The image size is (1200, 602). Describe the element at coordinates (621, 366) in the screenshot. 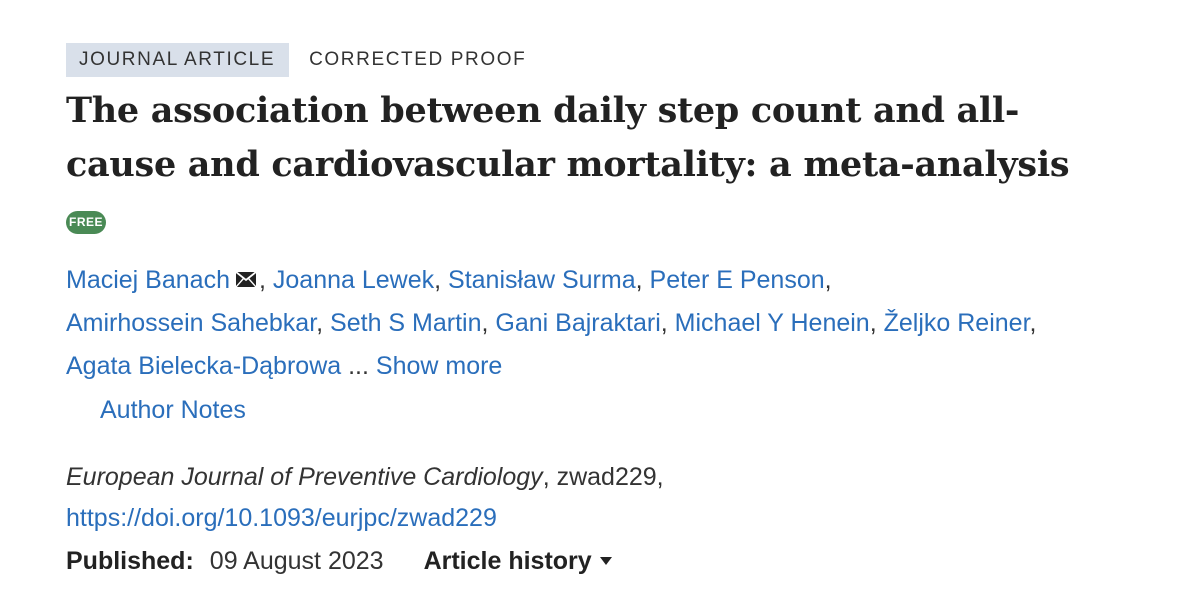

I see `author-line-3: Agata Bielecka-Dąbrowa ... Show more` at that location.